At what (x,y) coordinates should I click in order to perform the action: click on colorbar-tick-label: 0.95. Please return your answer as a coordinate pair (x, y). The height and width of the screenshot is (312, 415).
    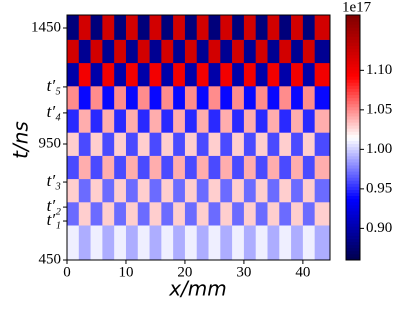
    Looking at the image, I should click on (379, 188).